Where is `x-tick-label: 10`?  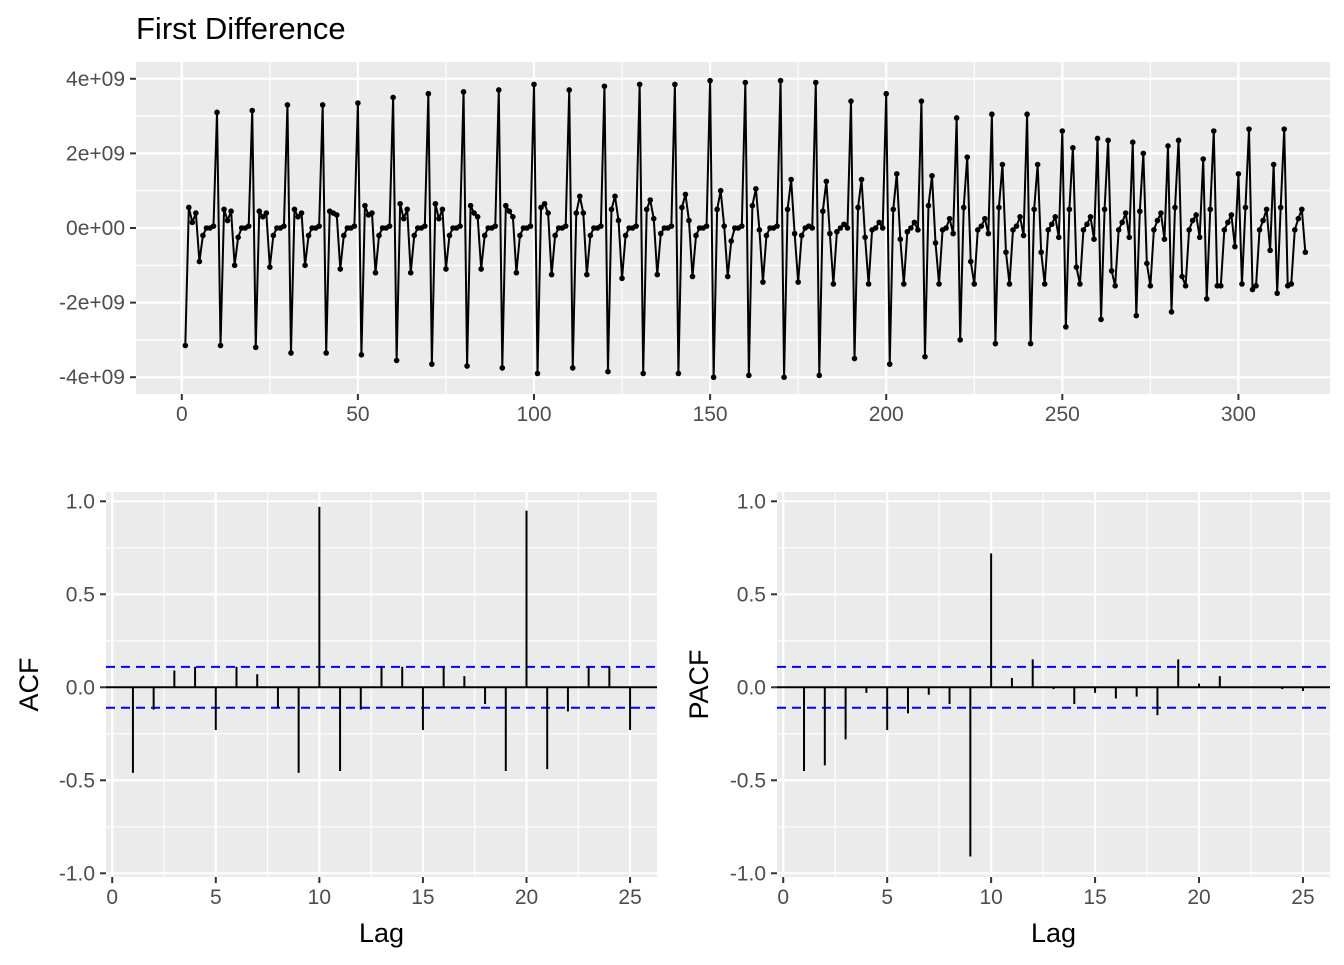 x-tick-label: 10 is located at coordinates (319, 897).